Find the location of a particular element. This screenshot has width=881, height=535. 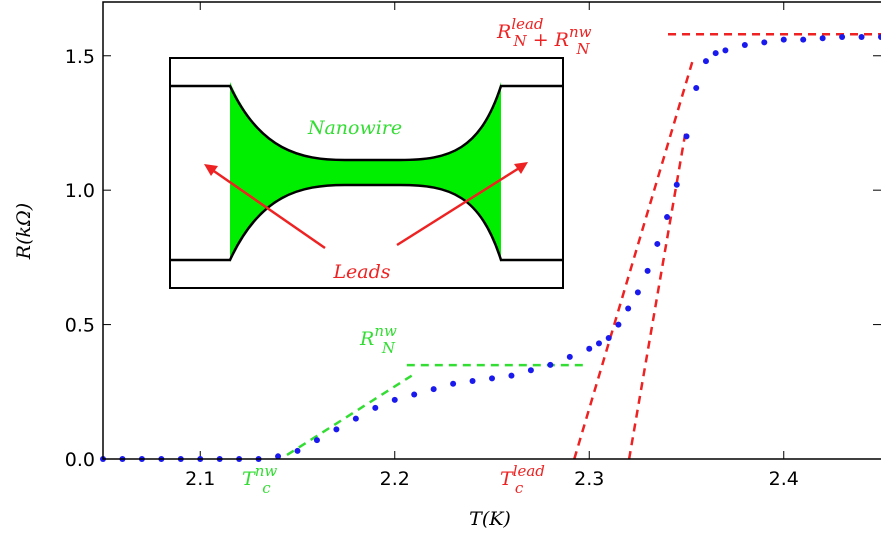

y-tick-label: 1.5 is located at coordinates (80, 57).